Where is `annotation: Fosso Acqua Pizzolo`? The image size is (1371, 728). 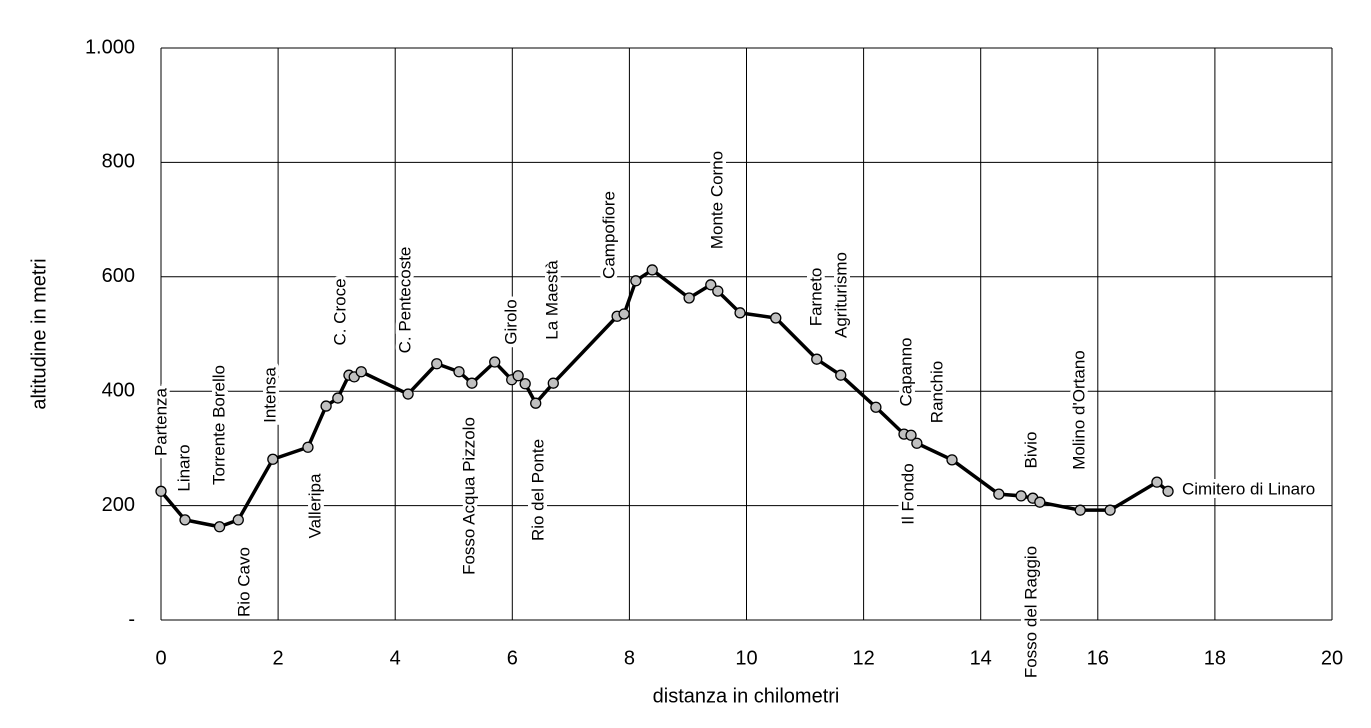 annotation: Fosso Acqua Pizzolo is located at coordinates (468, 496).